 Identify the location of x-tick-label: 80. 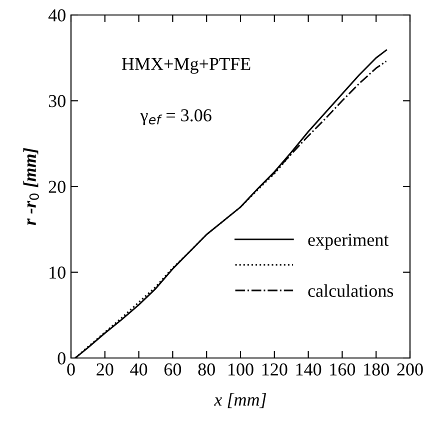
(206, 369).